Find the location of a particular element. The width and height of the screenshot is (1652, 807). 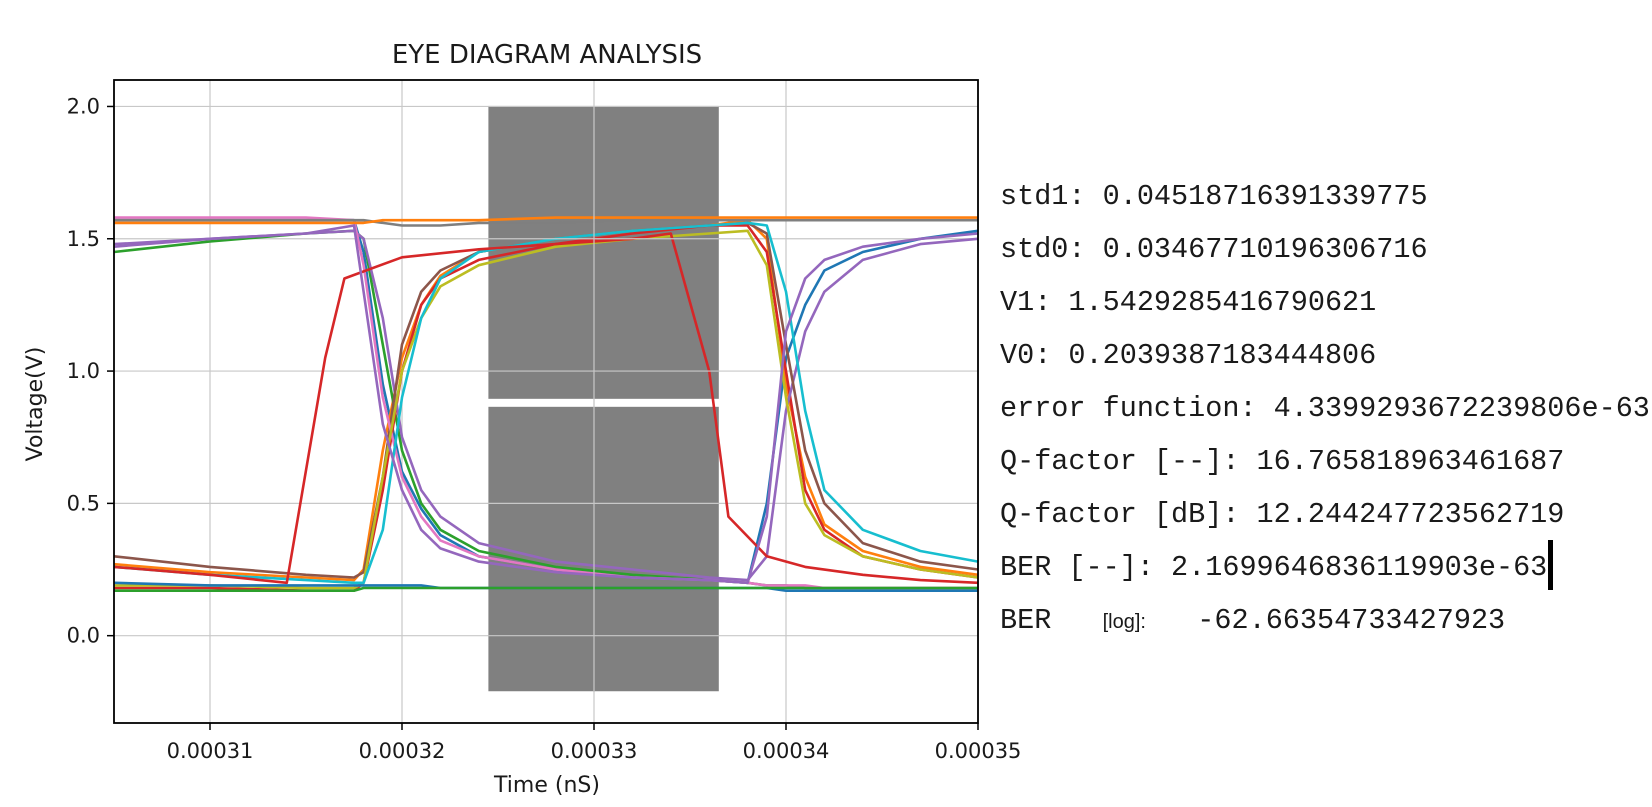

ber-log-row: BER [log]: -62.66354733427923 is located at coordinates (1325, 620).